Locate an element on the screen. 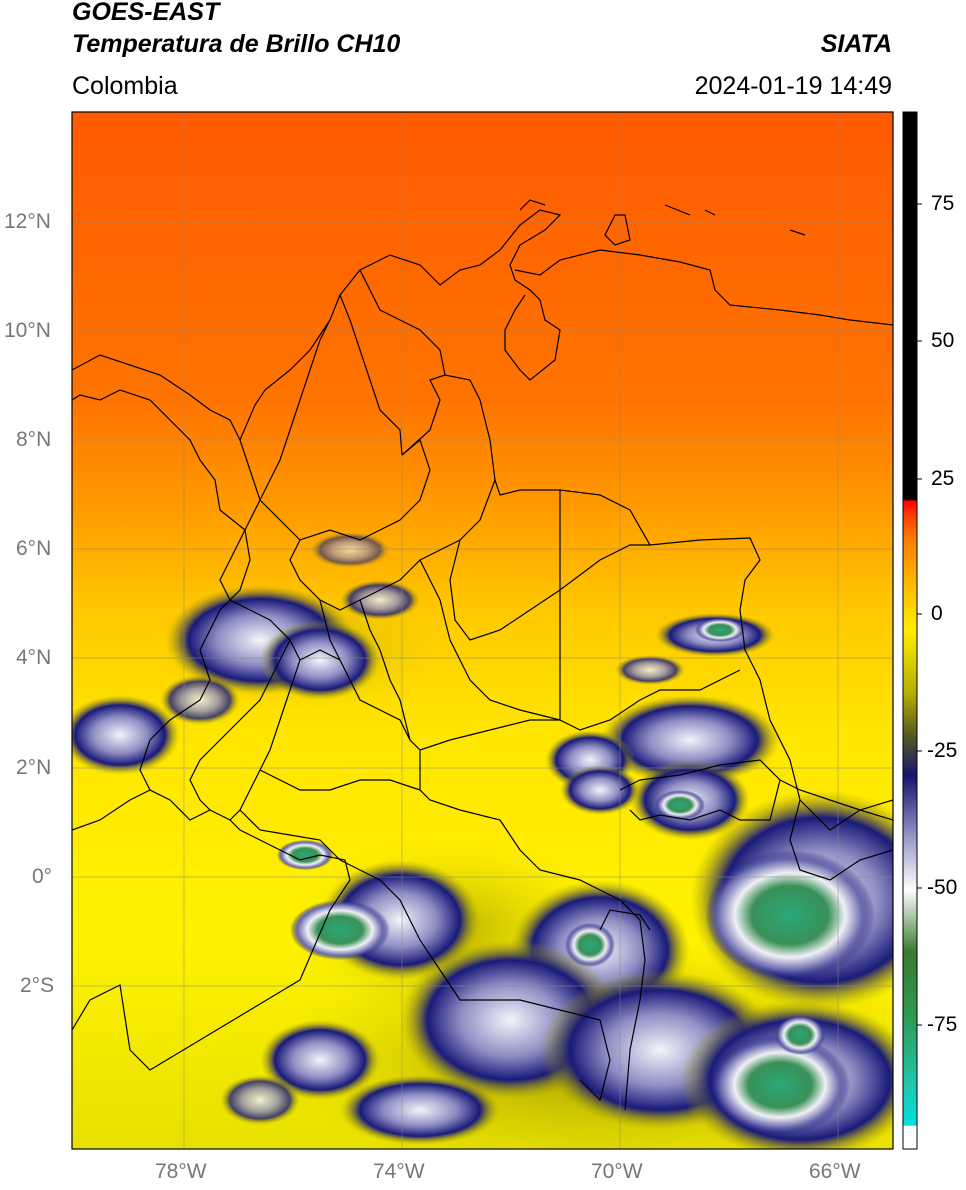  colorbar-tick-label: 50 is located at coordinates (943, 340).